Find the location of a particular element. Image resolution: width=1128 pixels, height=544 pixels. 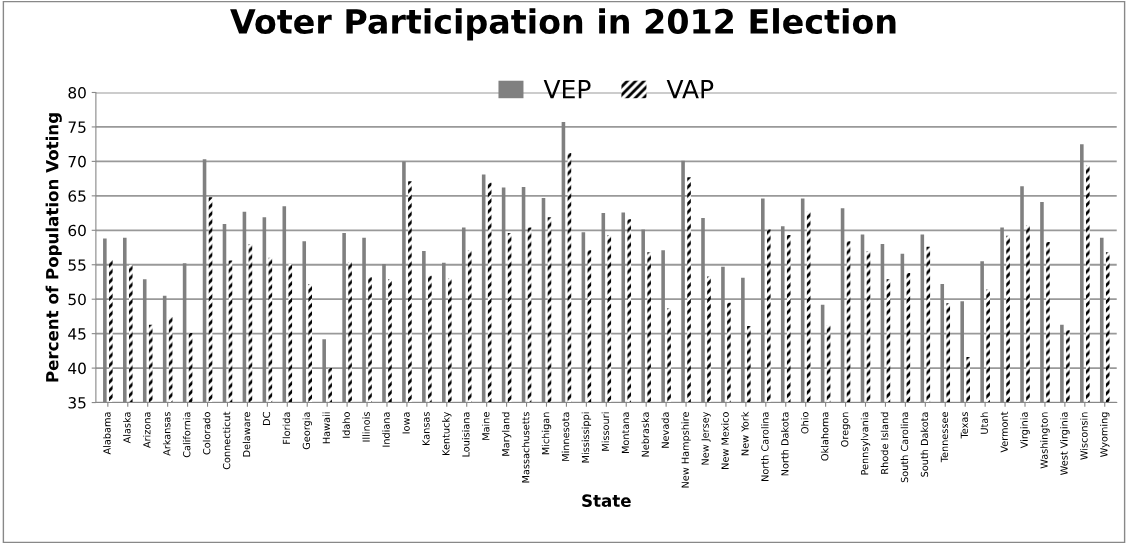

x-tick-label: Missouri is located at coordinates (605, 431).